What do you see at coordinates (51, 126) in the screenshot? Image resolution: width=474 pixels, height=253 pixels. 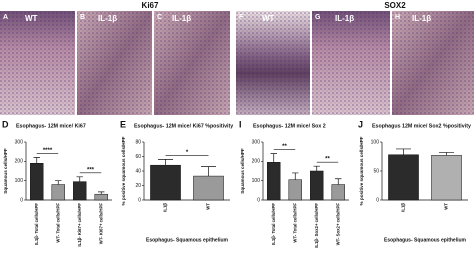 I see `chart-title: Esophagus- 12M mice/ Ki67` at bounding box center [51, 126].